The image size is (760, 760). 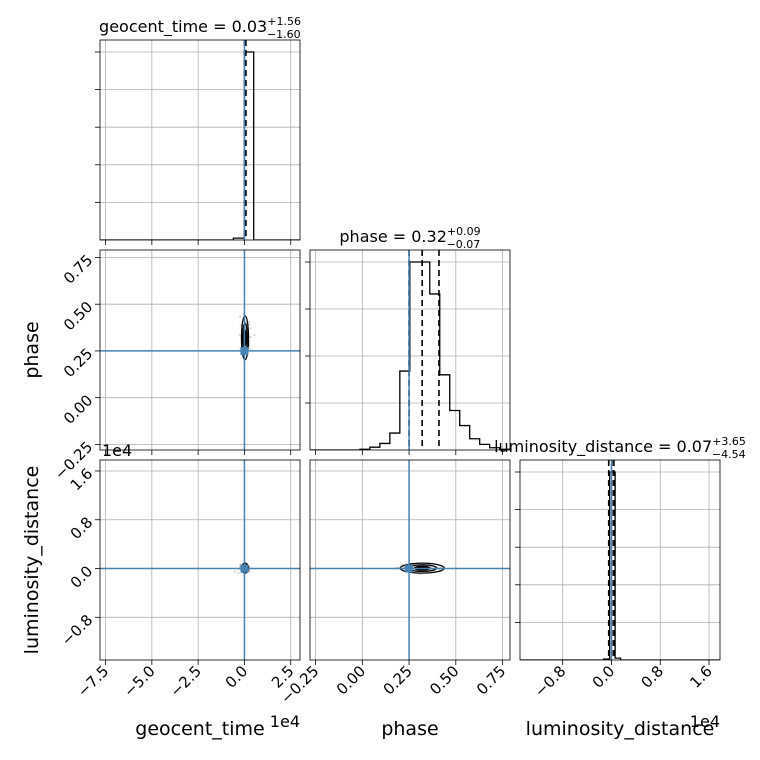 I want to click on hist-panel-geocent_time: geocent_time = 0.03+1.56 −1.60, so click(x=198, y=130).